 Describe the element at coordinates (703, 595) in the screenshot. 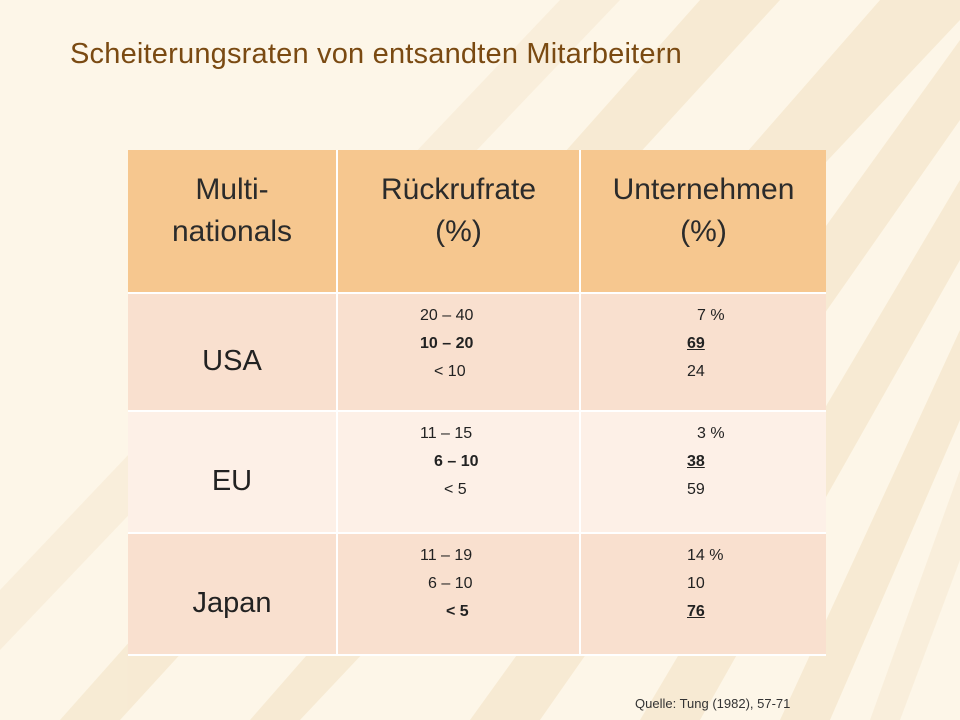

I see `percent-cell-japan: 14 % 10 76` at that location.